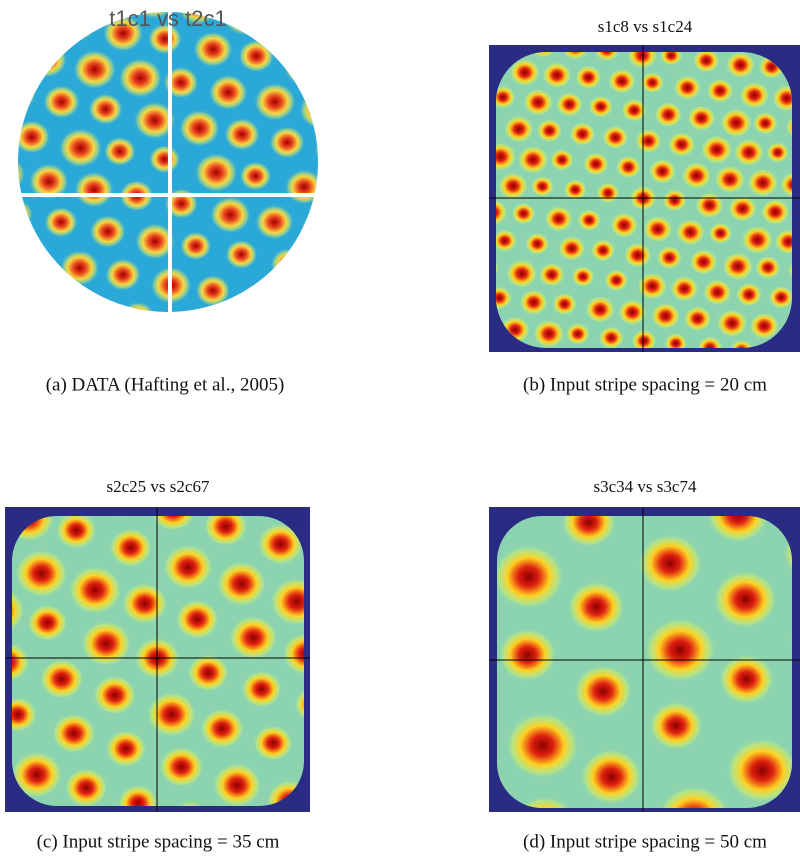 Image resolution: width=800 pixels, height=860 pixels. Describe the element at coordinates (645, 486) in the screenshot. I see `panel-title: s3c34 vs s3c74` at that location.